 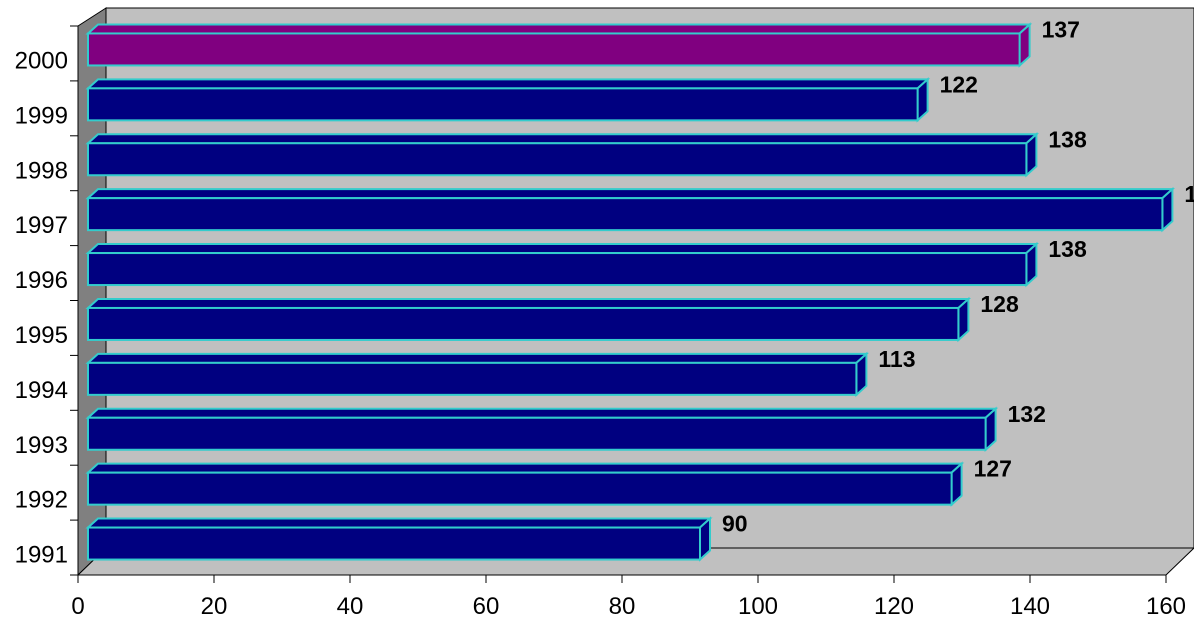 What do you see at coordinates (1189, 194) in the screenshot?
I see `value-label-1997: 158` at bounding box center [1189, 194].